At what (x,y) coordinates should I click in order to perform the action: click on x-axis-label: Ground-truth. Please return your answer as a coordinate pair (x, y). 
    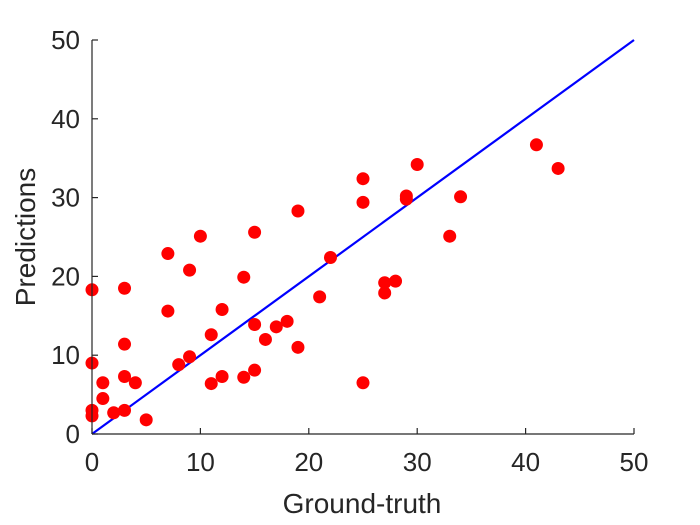
    Looking at the image, I should click on (362, 503).